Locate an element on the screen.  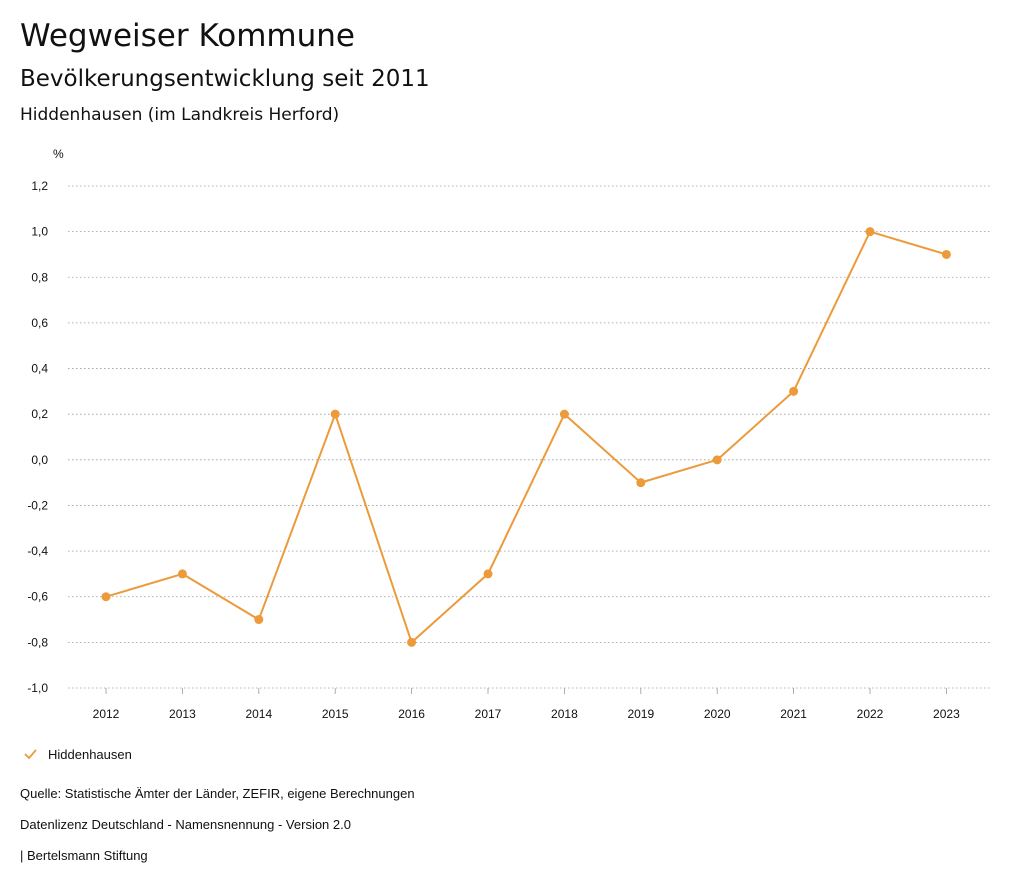
y-tick-label: -1,0 is located at coordinates (37, 688).